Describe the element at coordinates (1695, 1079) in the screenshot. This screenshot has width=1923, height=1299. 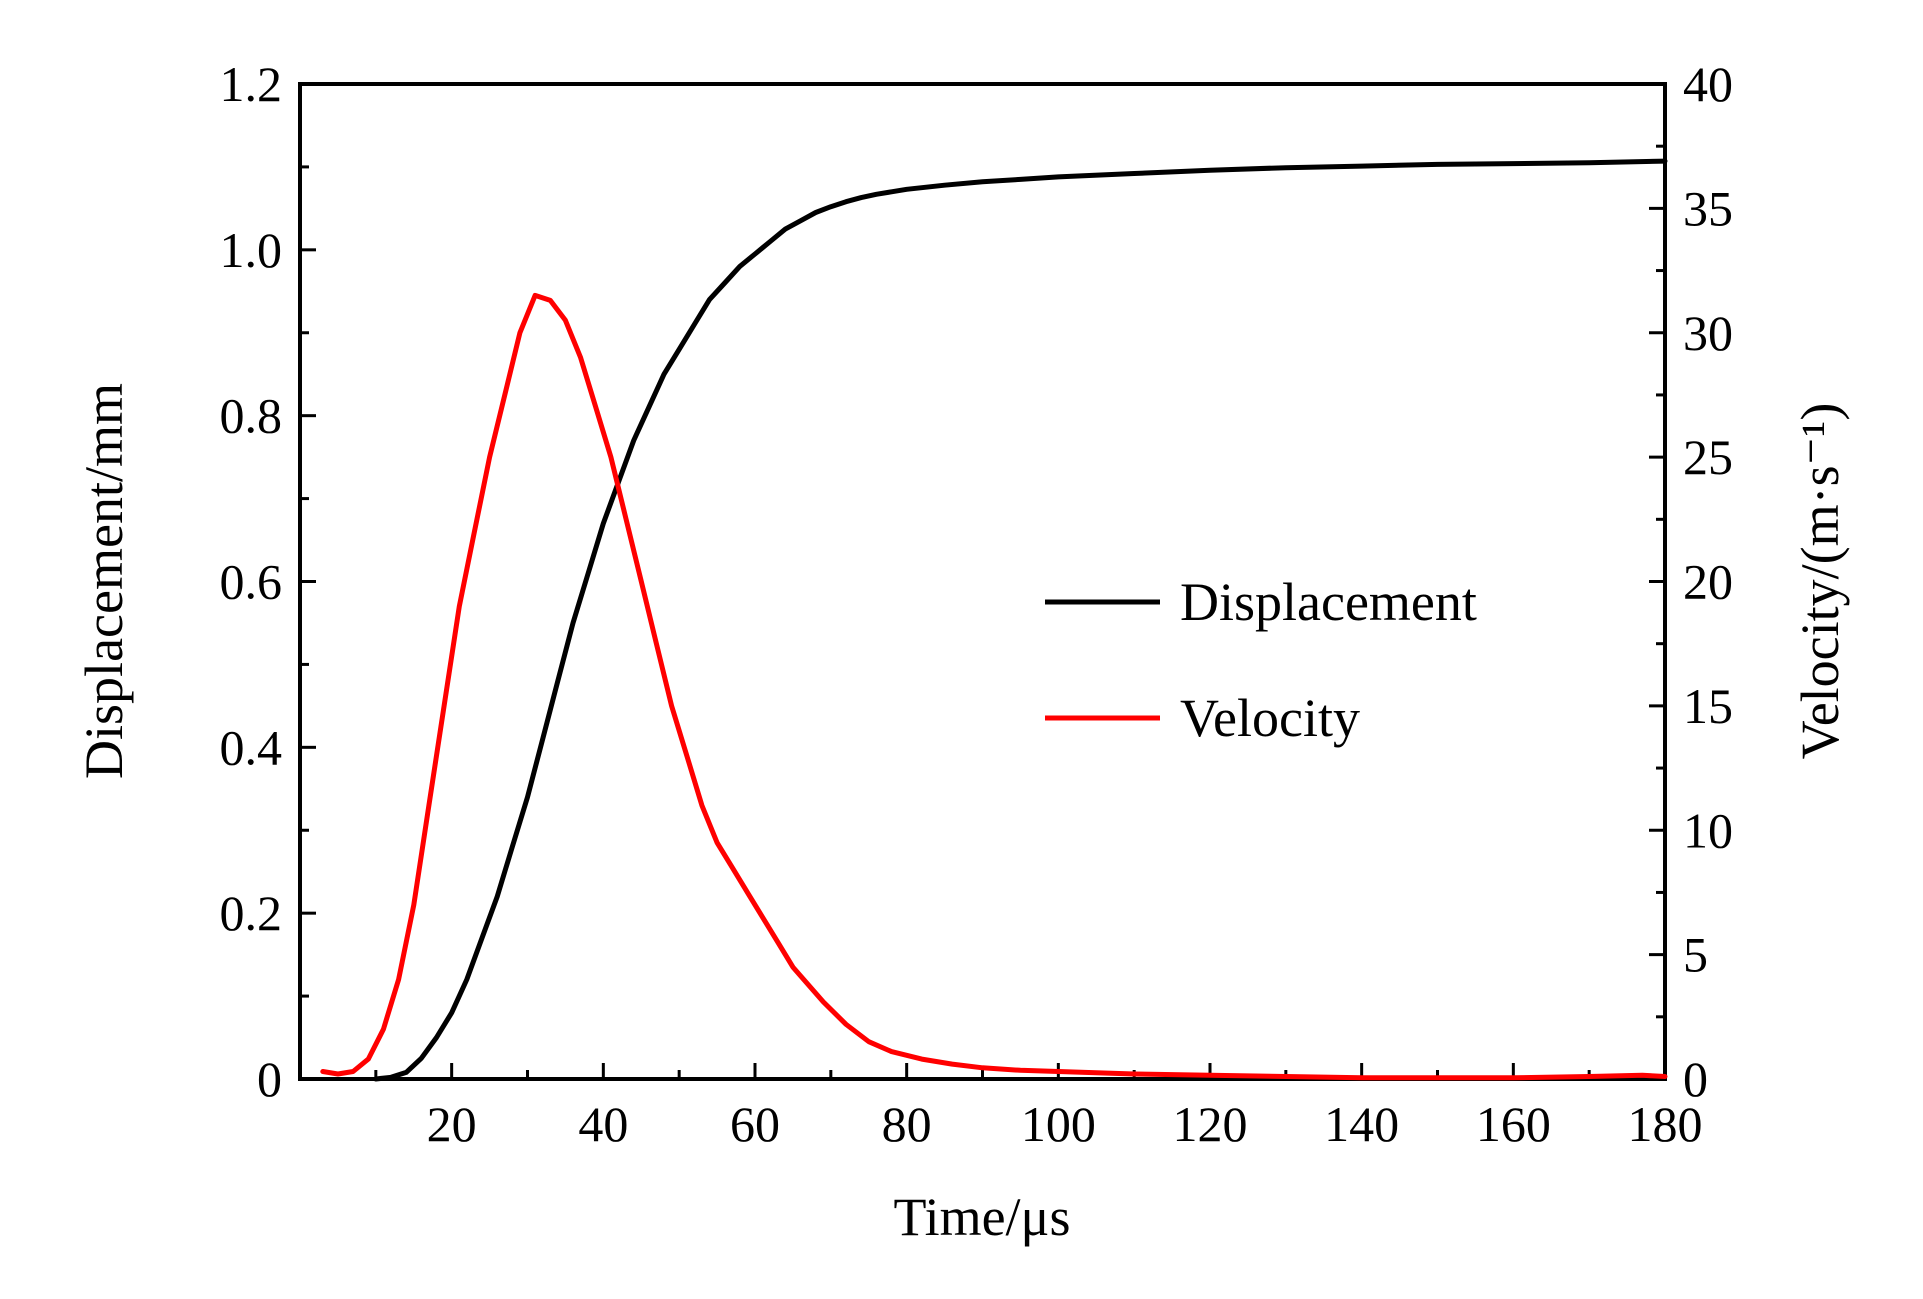
I see `y-right-tick-label: 0` at that location.